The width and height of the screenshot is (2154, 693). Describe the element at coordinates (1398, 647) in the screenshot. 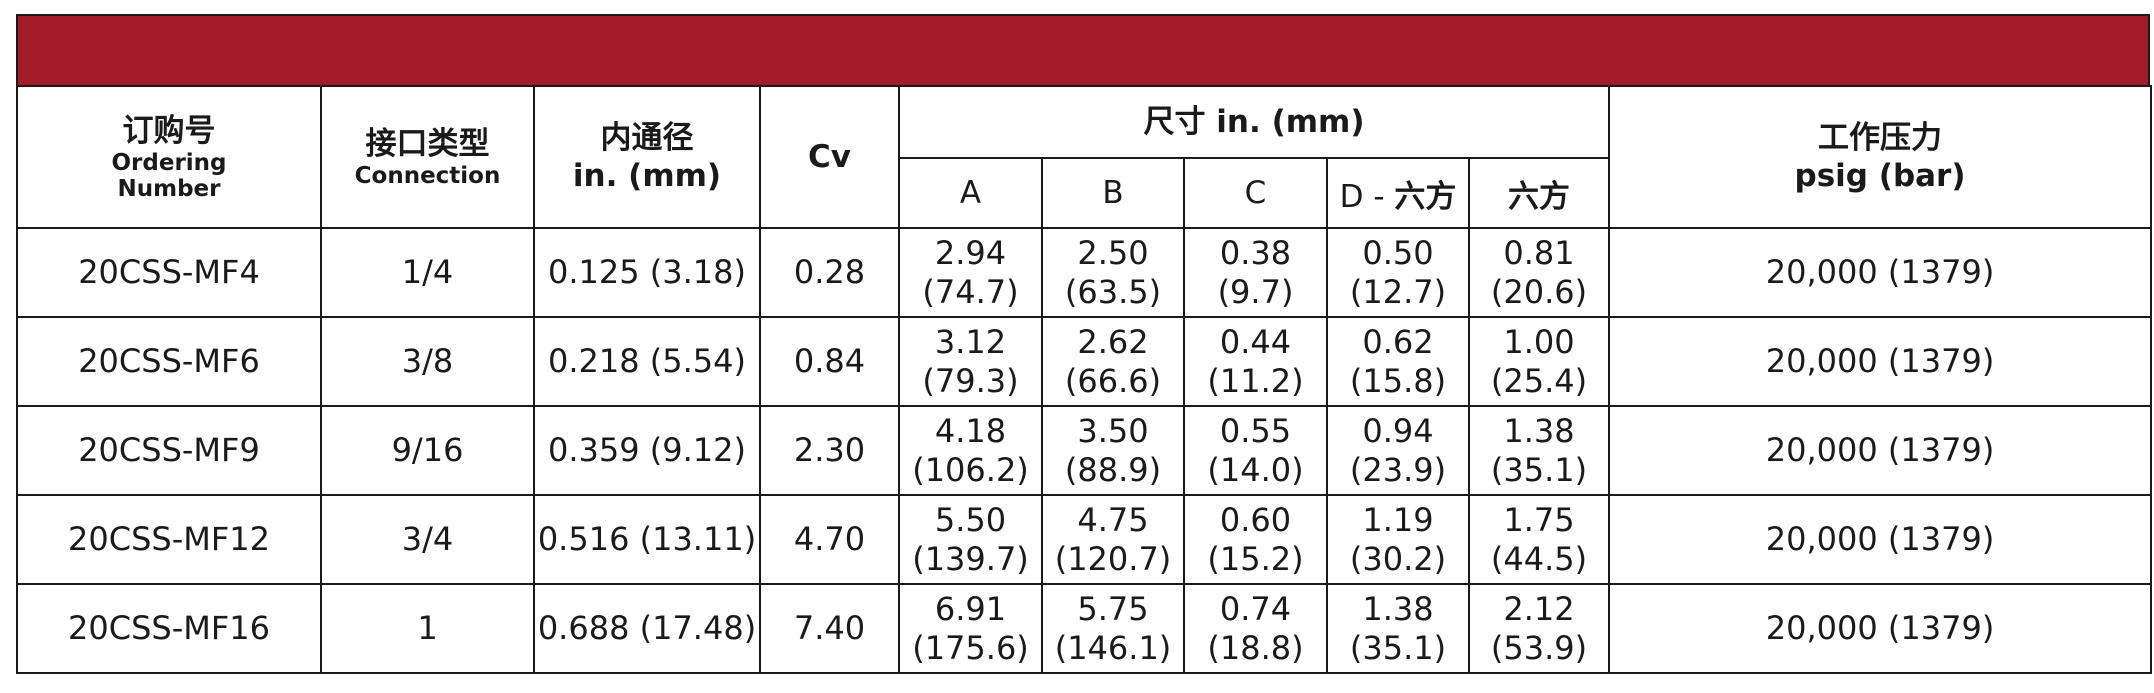

I see `cell-d-mm: (35.1)` at that location.